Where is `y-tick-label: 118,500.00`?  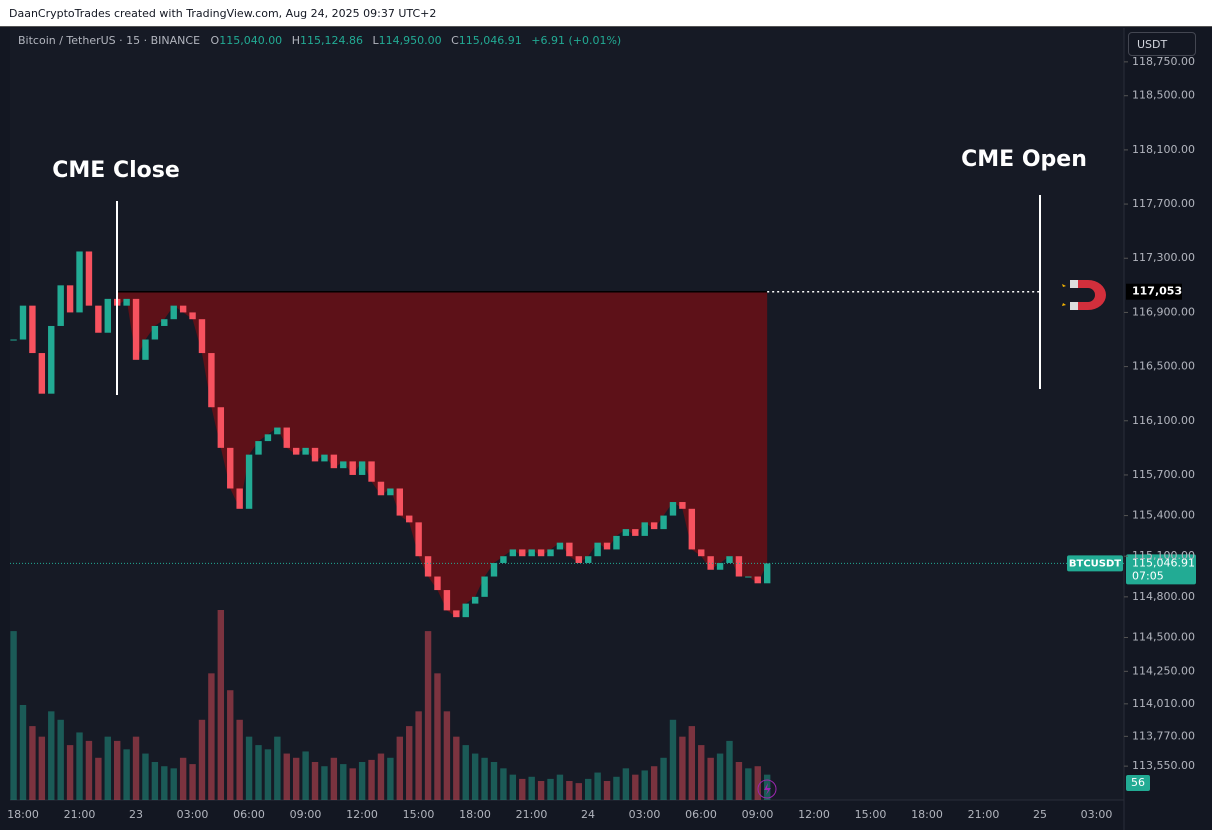
y-tick-label: 118,500.00 is located at coordinates (1163, 95).